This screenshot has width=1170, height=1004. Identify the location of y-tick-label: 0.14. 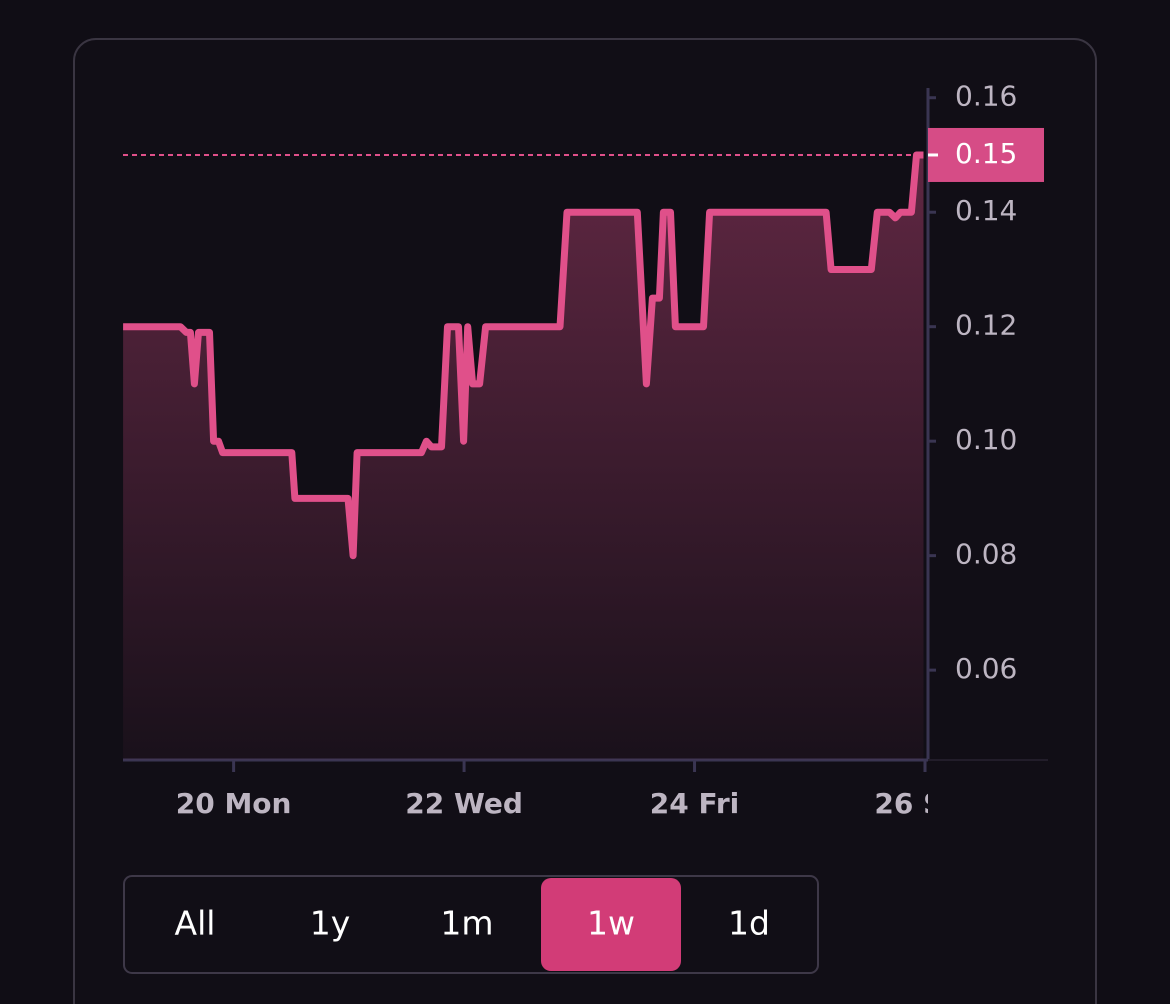
(986, 210).